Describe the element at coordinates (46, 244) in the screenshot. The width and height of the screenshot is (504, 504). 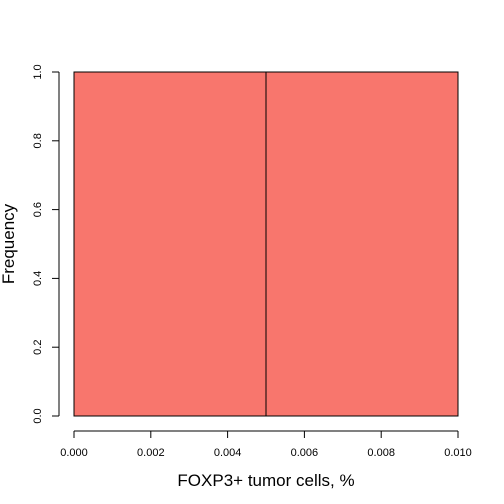
I see `y-axis: 0.0 0.2 0.4 0.6 0.8 1.0` at that location.